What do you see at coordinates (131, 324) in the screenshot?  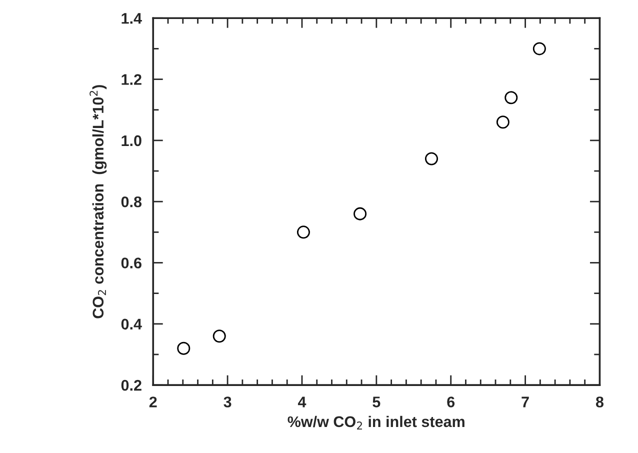 I see `y-tick-label: 0.4` at bounding box center [131, 324].